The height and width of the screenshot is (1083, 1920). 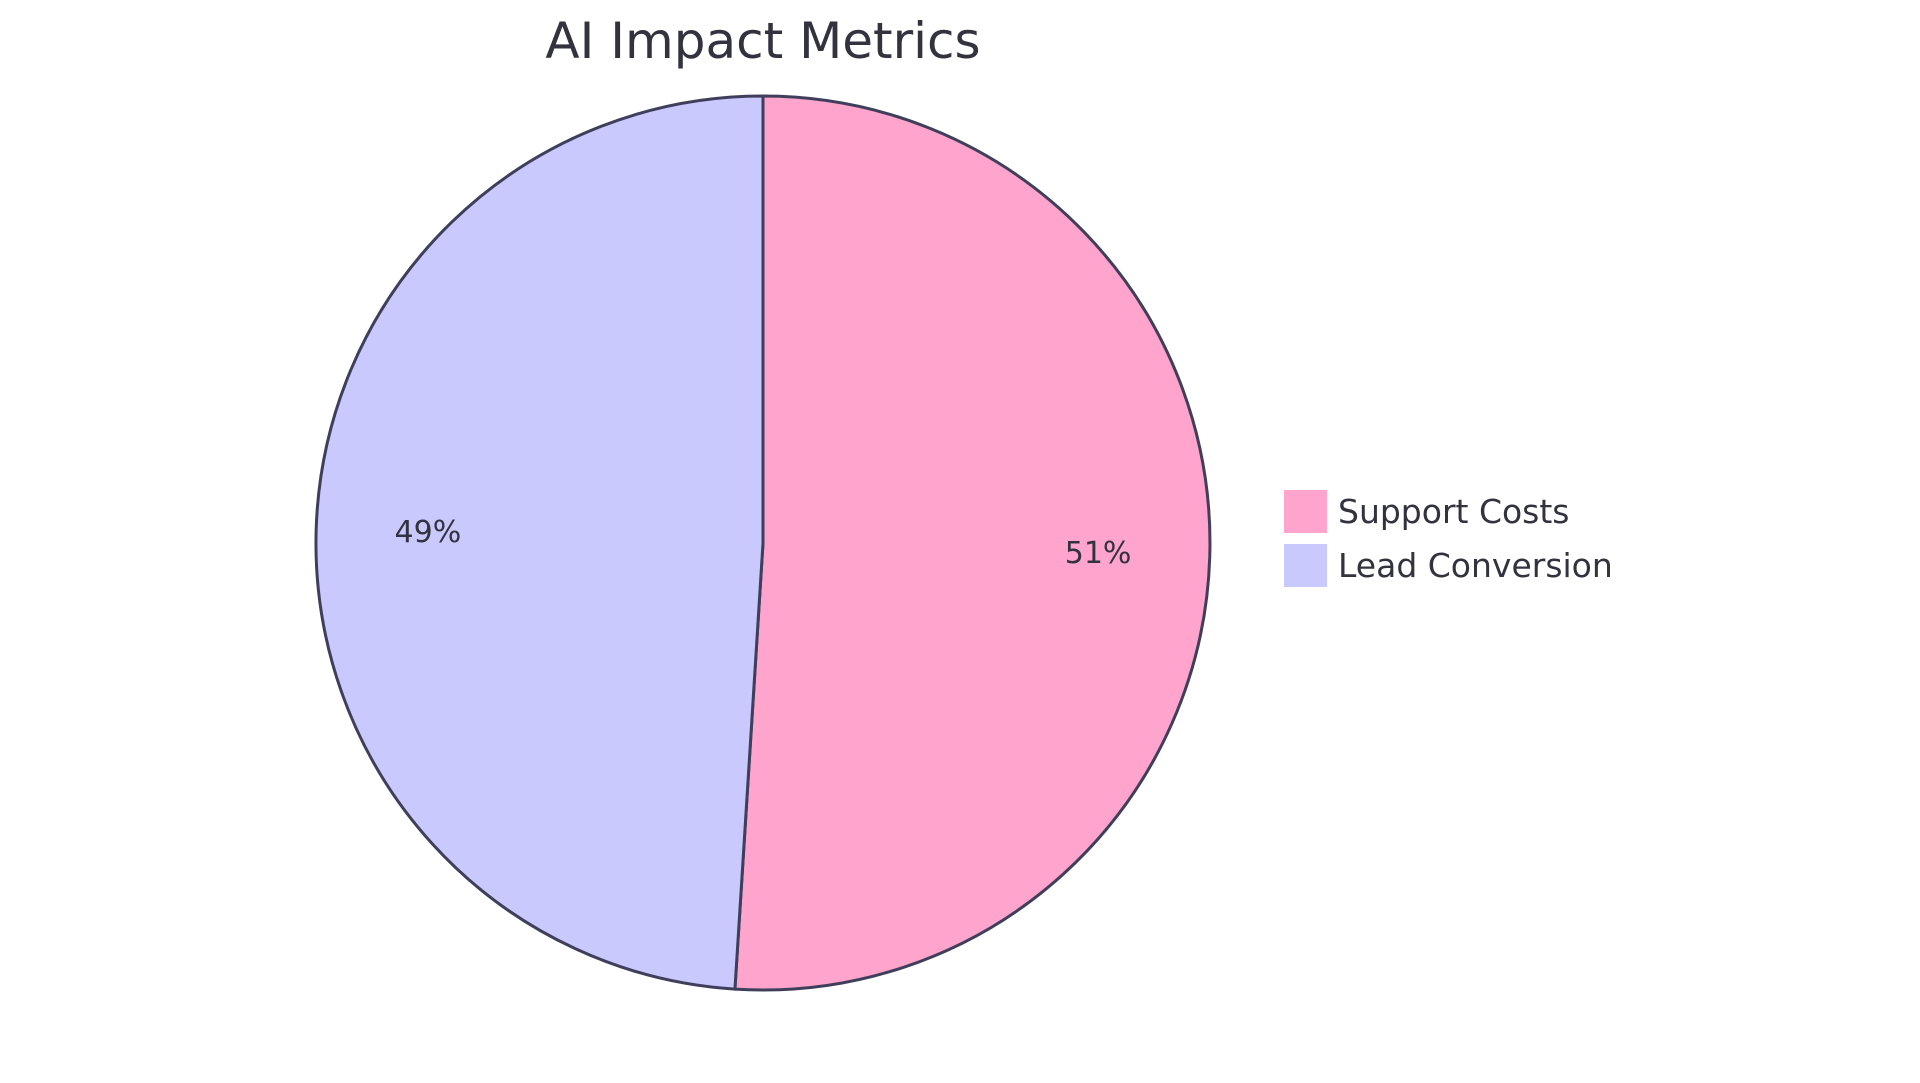 I want to click on pie-slice-labels: 51% 49%, so click(x=763, y=543).